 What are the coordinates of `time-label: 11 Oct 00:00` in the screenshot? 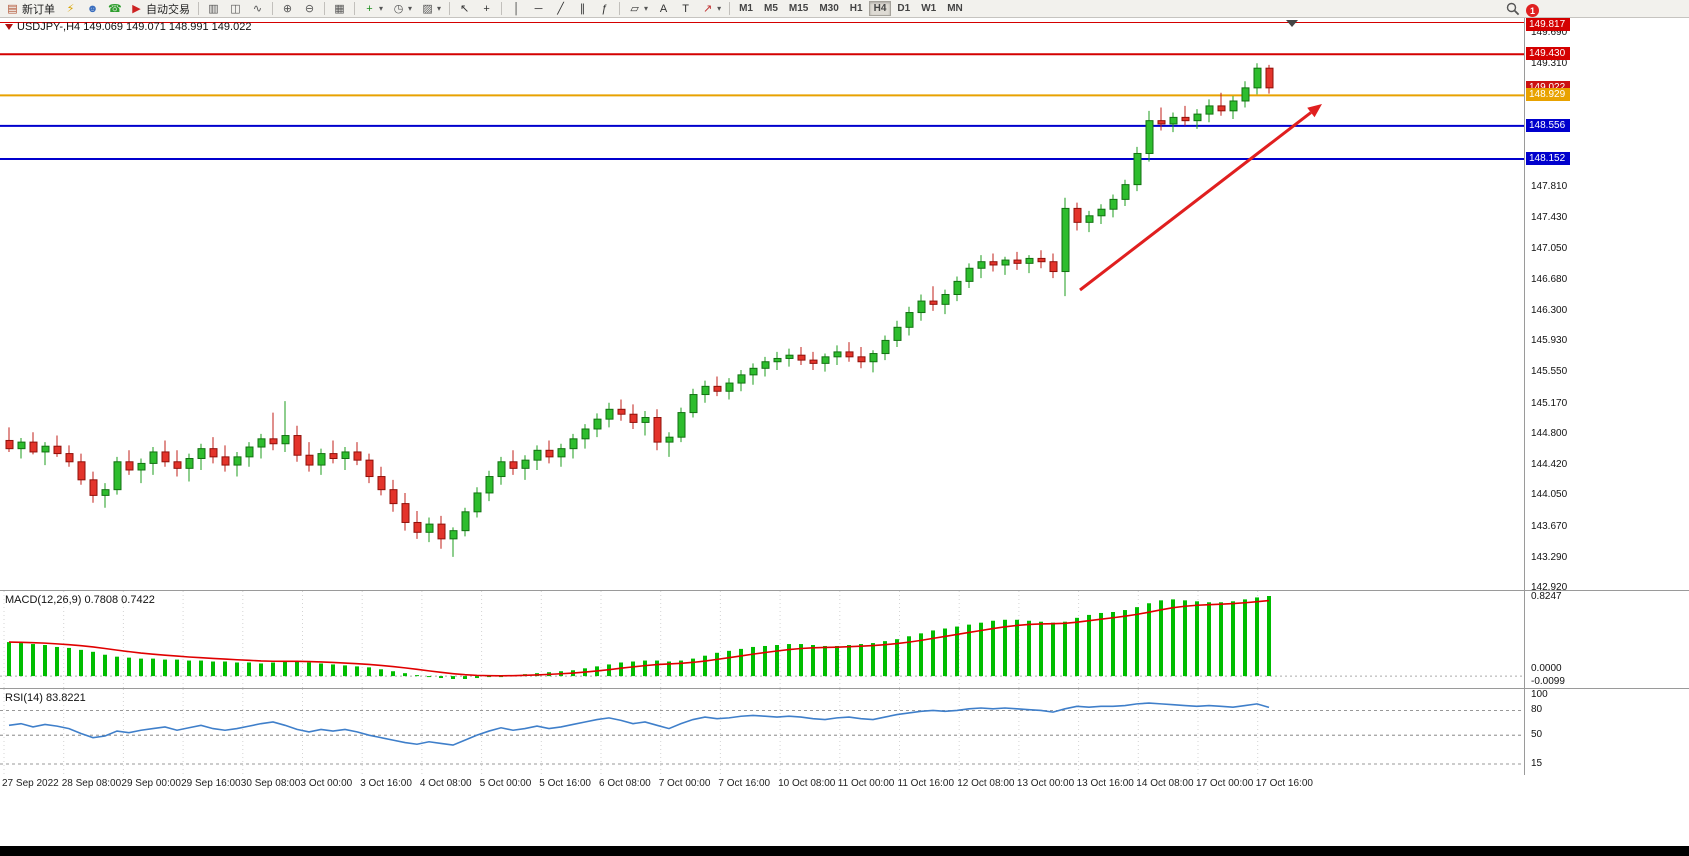 It's located at (866, 783).